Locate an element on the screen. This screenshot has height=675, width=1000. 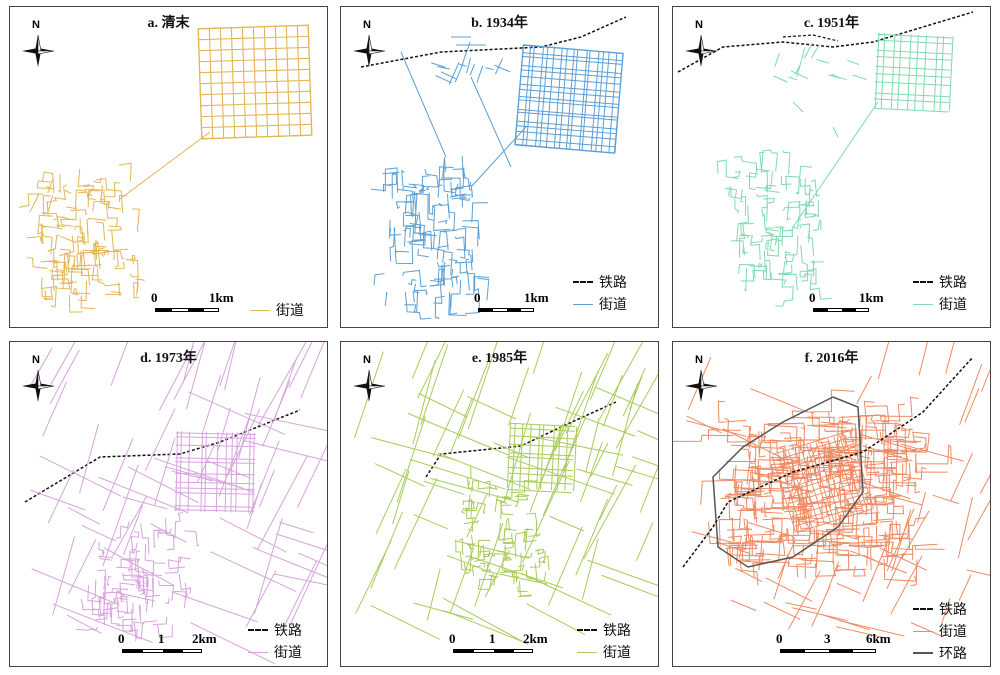
panel-title: d. 1973年 is located at coordinates (168, 358).